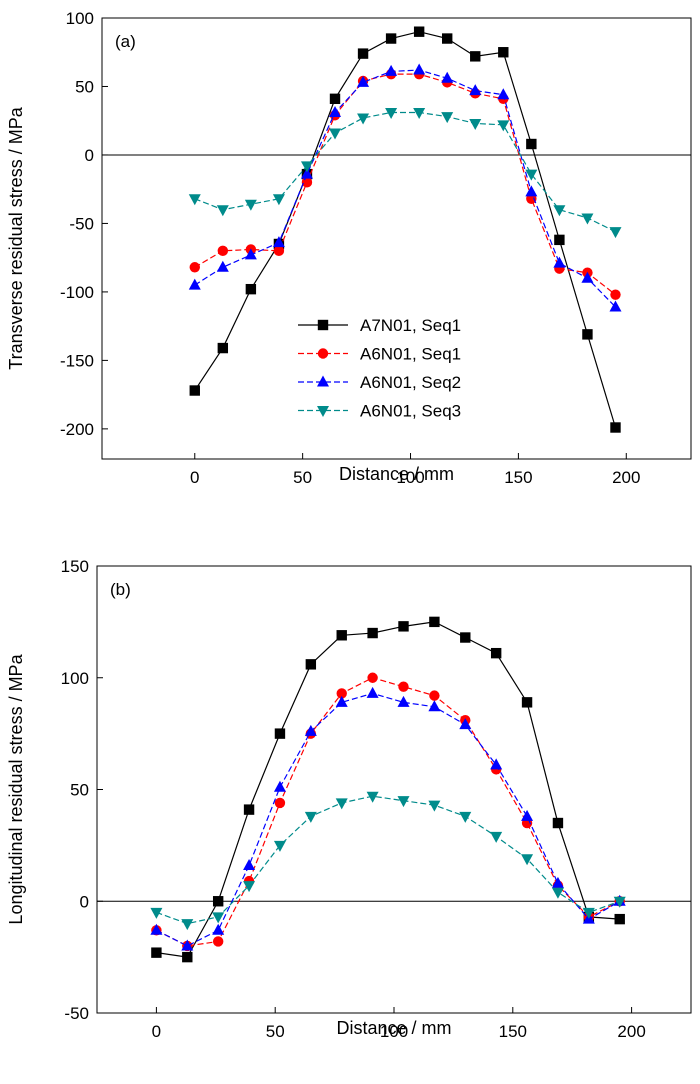 This screenshot has height=1084, width=700. What do you see at coordinates (75, 566) in the screenshot?
I see `y-tick-label: 150` at bounding box center [75, 566].